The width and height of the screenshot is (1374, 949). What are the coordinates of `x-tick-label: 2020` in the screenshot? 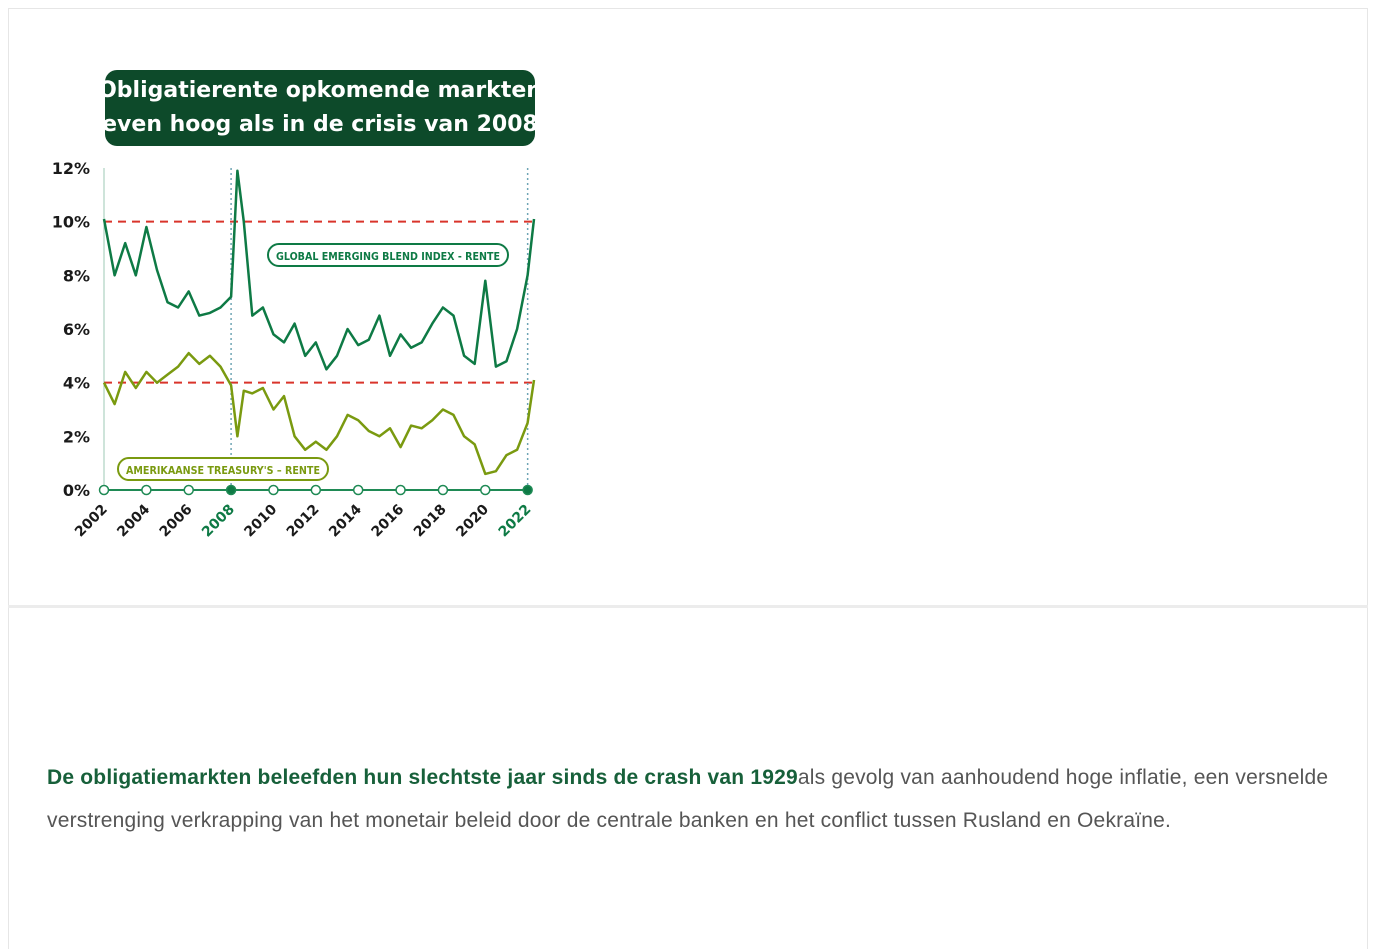 It's located at (472, 520).